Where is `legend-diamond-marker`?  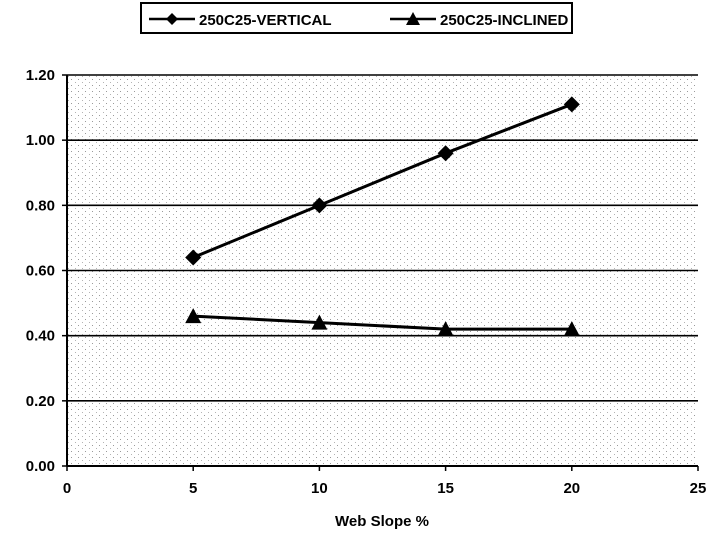 legend-diamond-marker is located at coordinates (172, 19).